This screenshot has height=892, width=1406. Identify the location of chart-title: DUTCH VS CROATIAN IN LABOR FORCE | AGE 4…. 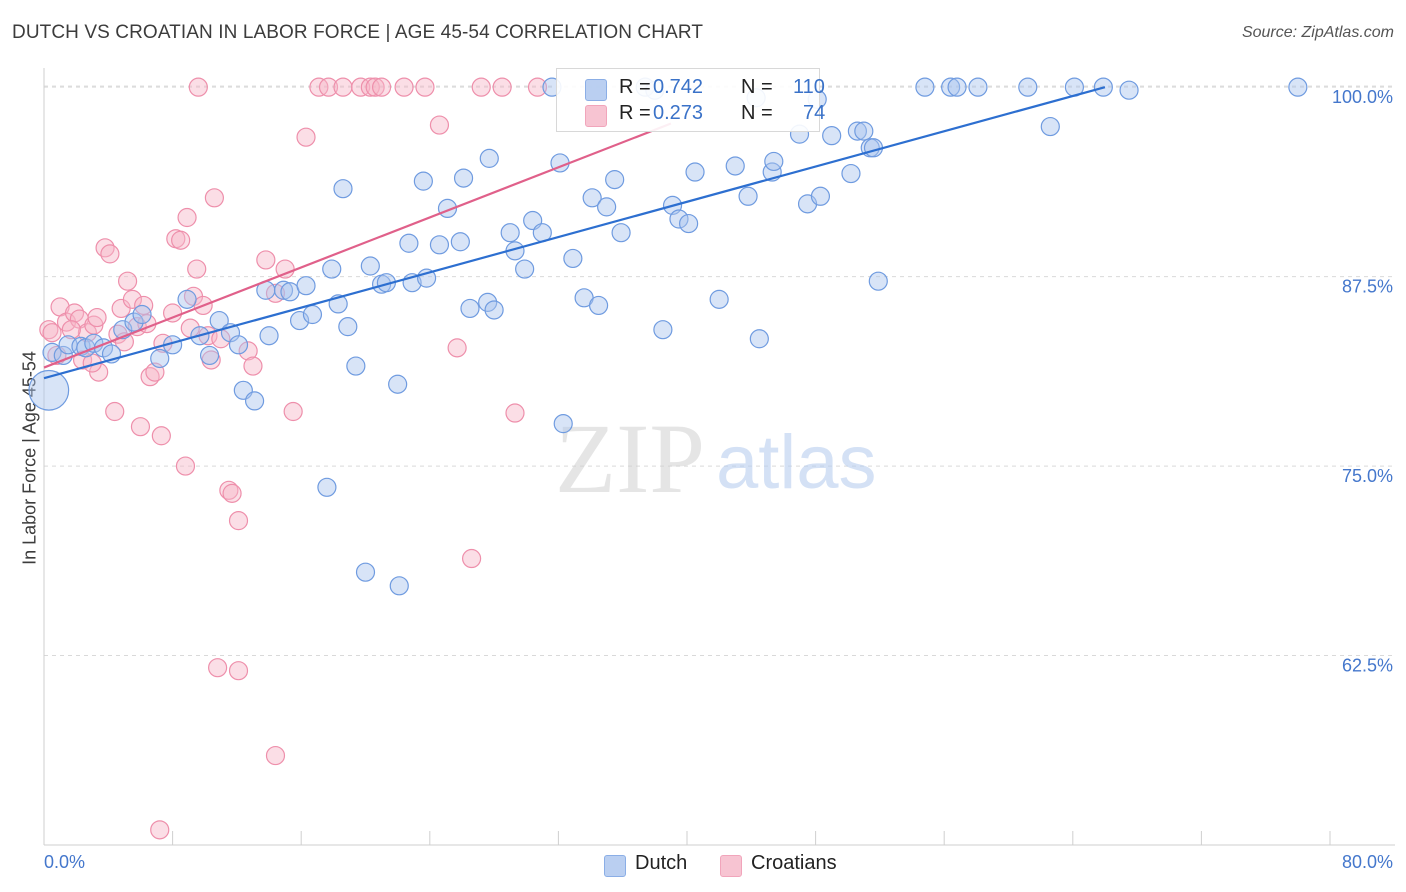
(358, 32).